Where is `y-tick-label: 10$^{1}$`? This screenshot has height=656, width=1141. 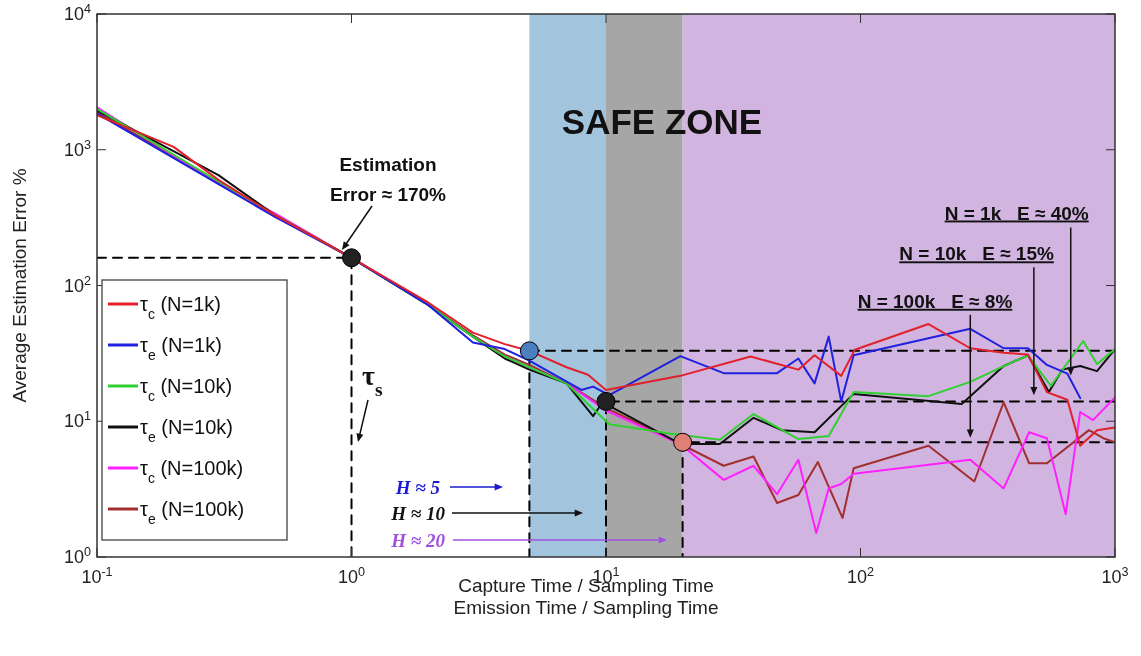 y-tick-label: 10$^{1}$ is located at coordinates (77, 420).